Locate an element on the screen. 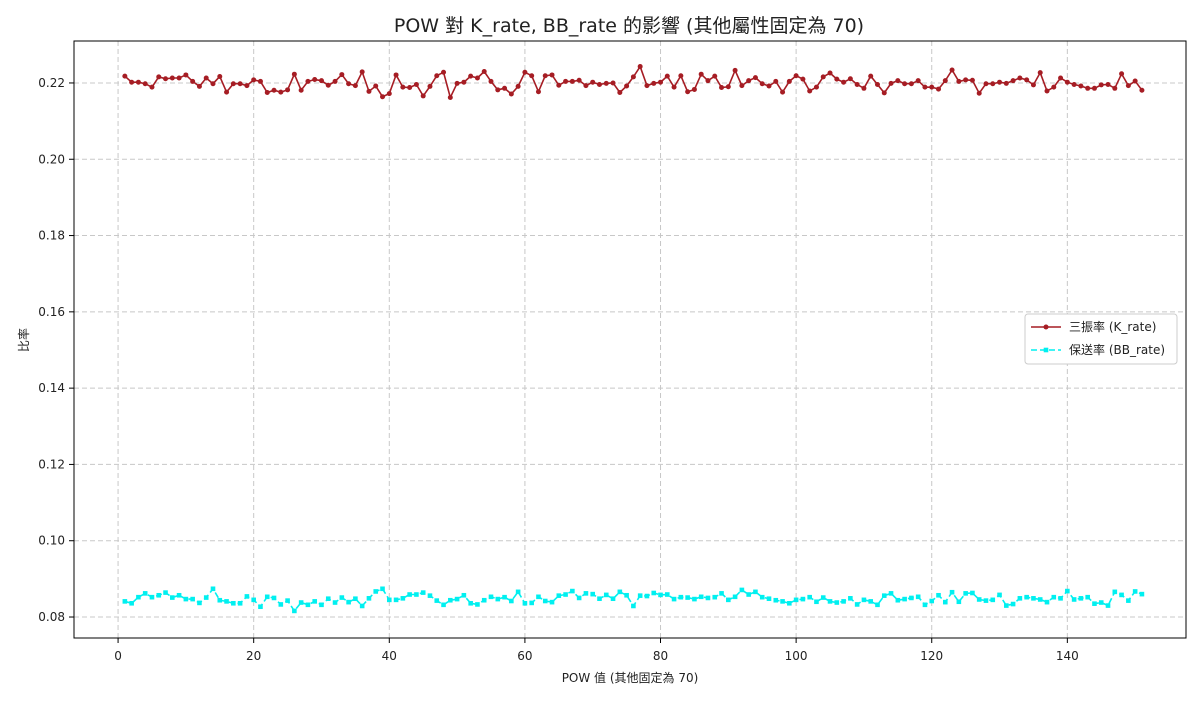 The width and height of the screenshot is (1200, 704). y-tick-label: 0.22 is located at coordinates (51, 83).